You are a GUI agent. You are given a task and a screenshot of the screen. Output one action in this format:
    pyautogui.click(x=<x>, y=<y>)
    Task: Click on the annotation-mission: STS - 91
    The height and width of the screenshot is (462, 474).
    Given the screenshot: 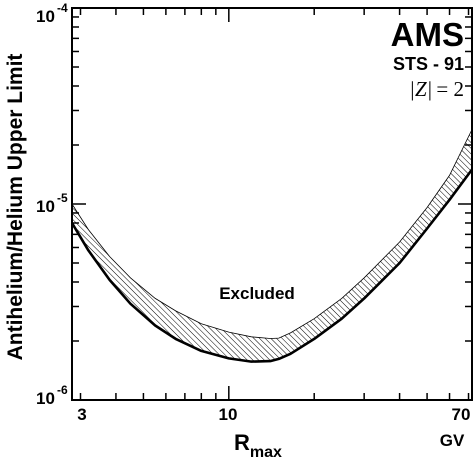 What is the action you would take?
    pyautogui.click(x=428, y=64)
    